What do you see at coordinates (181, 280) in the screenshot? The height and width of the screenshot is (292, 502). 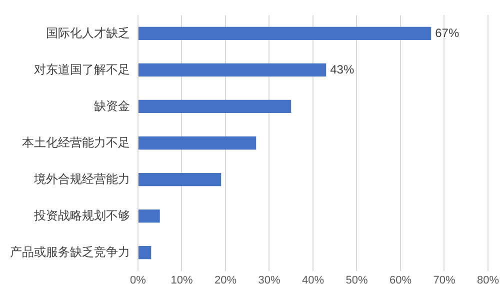 I see `x-tick-label: 10%` at bounding box center [181, 280].